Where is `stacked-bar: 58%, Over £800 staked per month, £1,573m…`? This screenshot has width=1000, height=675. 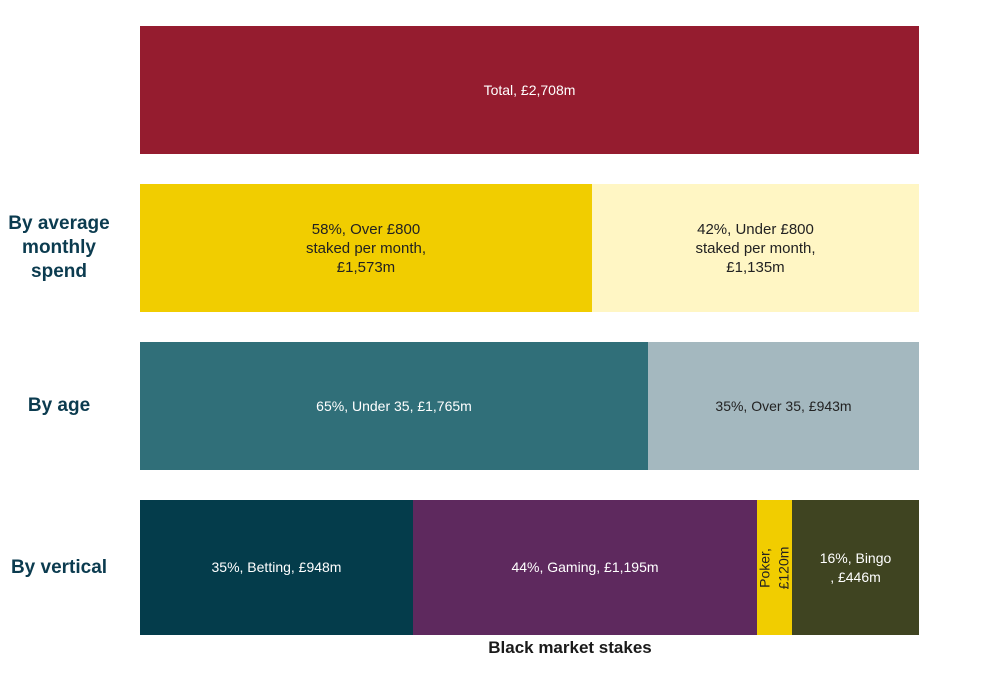
stacked-bar: 58%, Over £800 staked per month, £1,573m… is located at coordinates (529, 248).